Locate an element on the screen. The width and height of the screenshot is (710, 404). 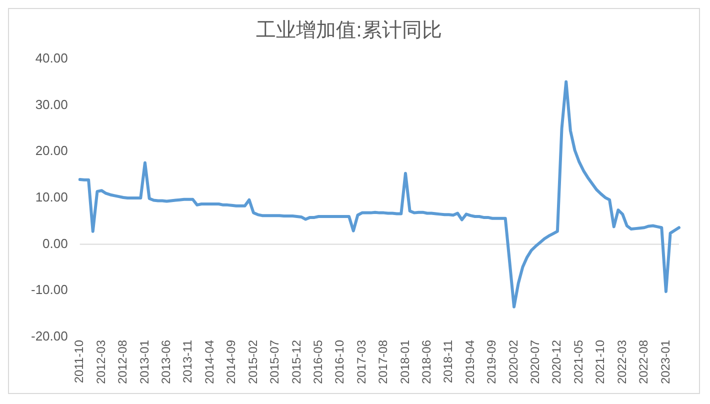
y-tick-label: 20.00 is located at coordinates (51, 150).